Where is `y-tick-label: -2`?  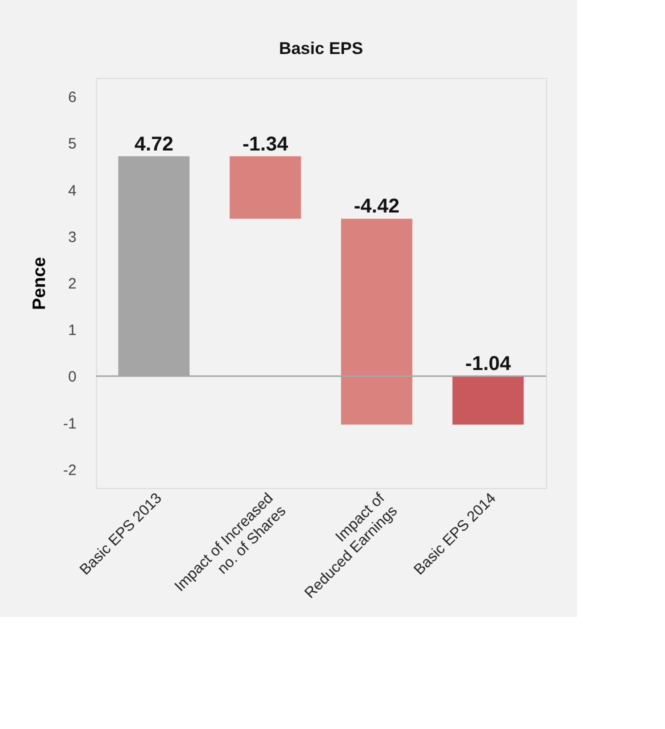
y-tick-label: -2 is located at coordinates (69, 470).